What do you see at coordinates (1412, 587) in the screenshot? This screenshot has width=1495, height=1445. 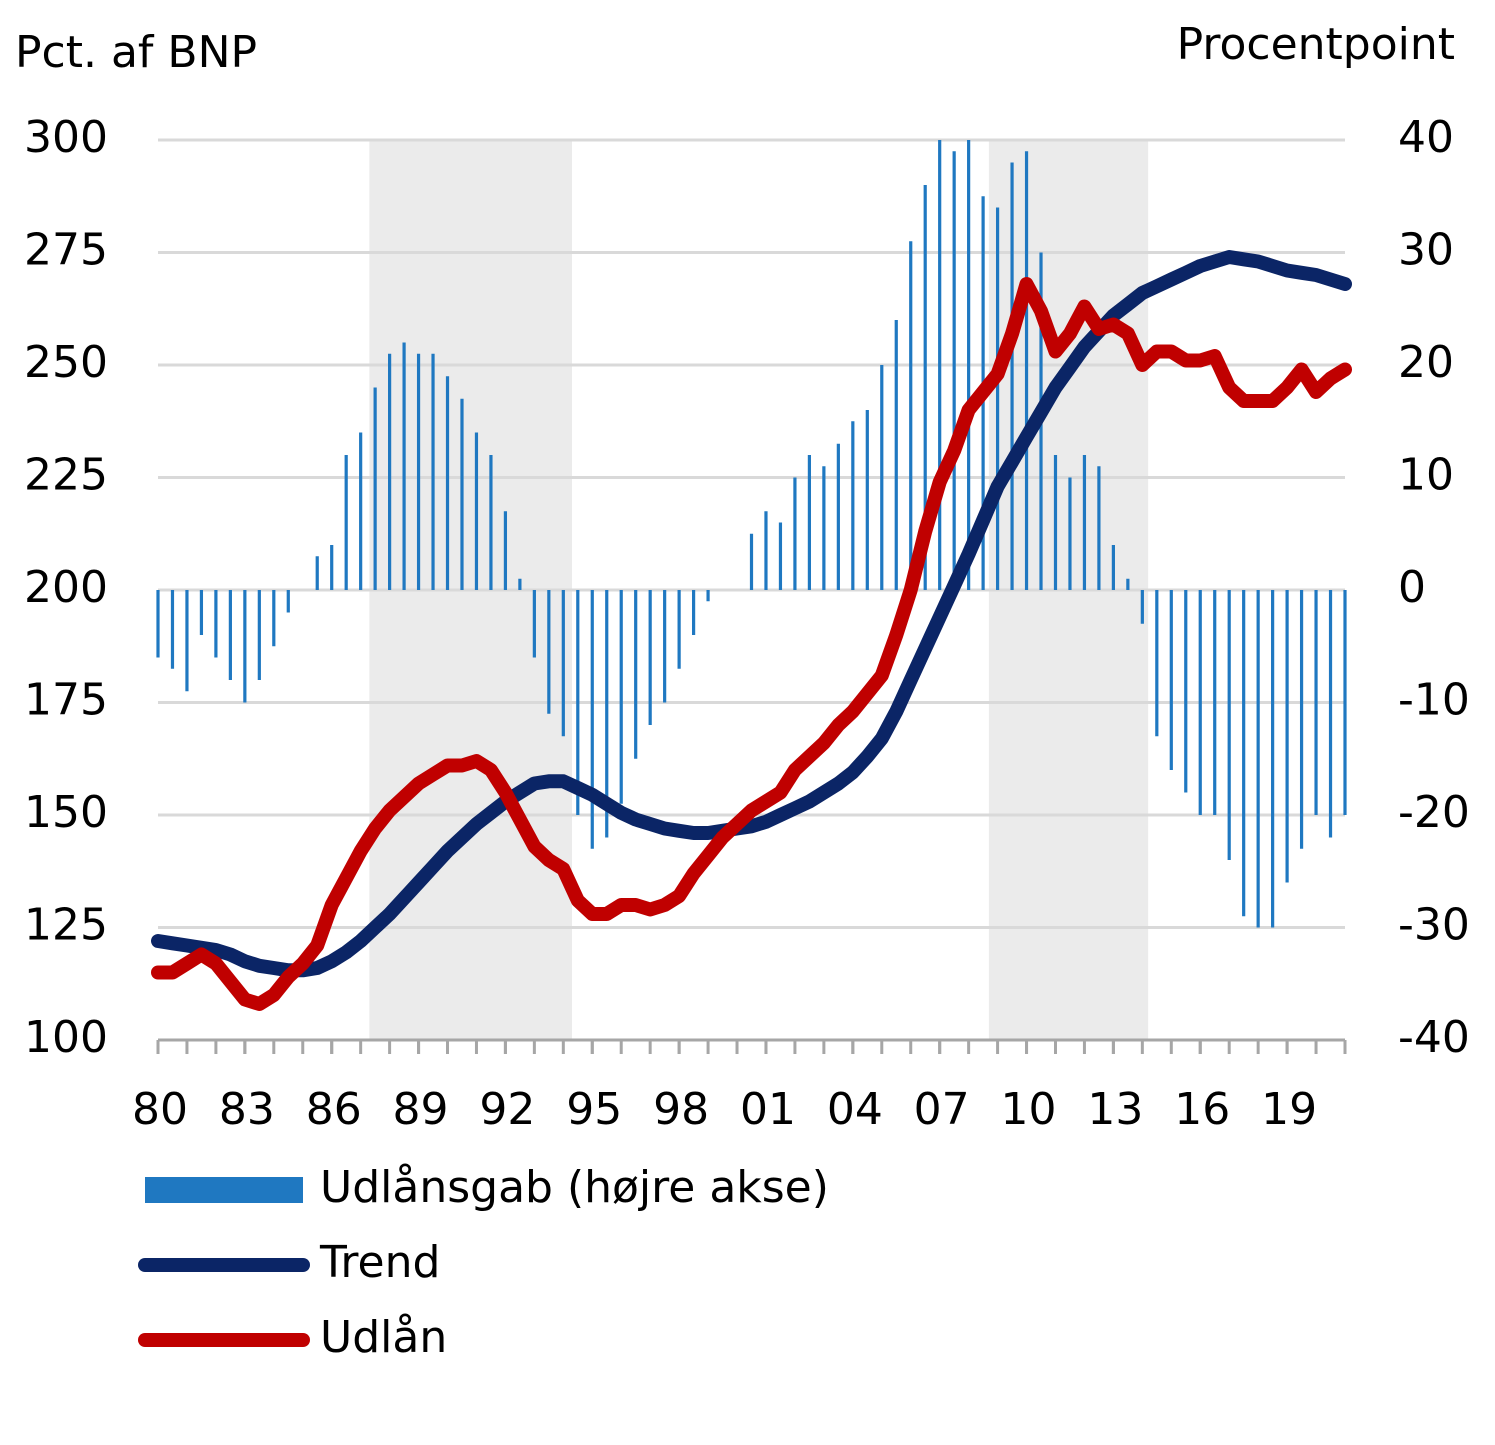 I see `y2-tick-label: 0` at bounding box center [1412, 587].